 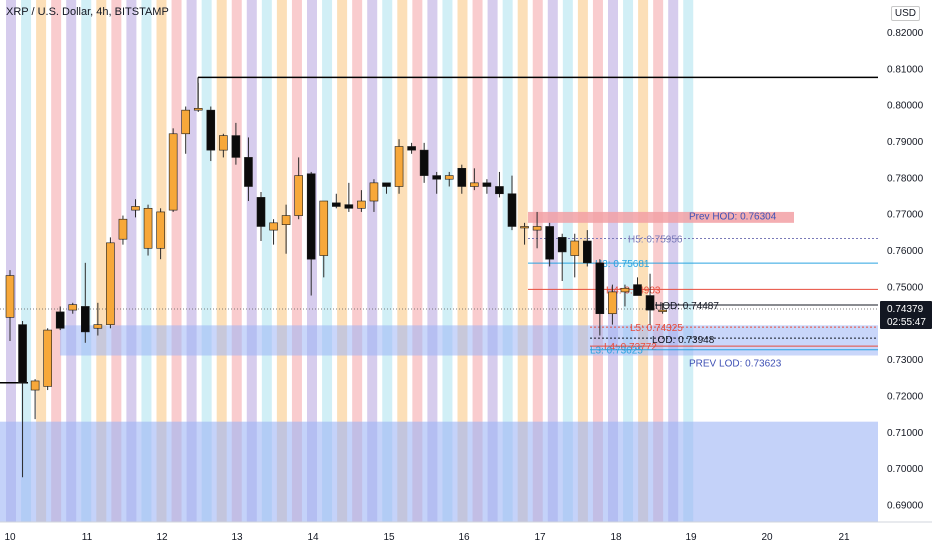 I want to click on x-tick-label: 10, so click(x=10, y=537).